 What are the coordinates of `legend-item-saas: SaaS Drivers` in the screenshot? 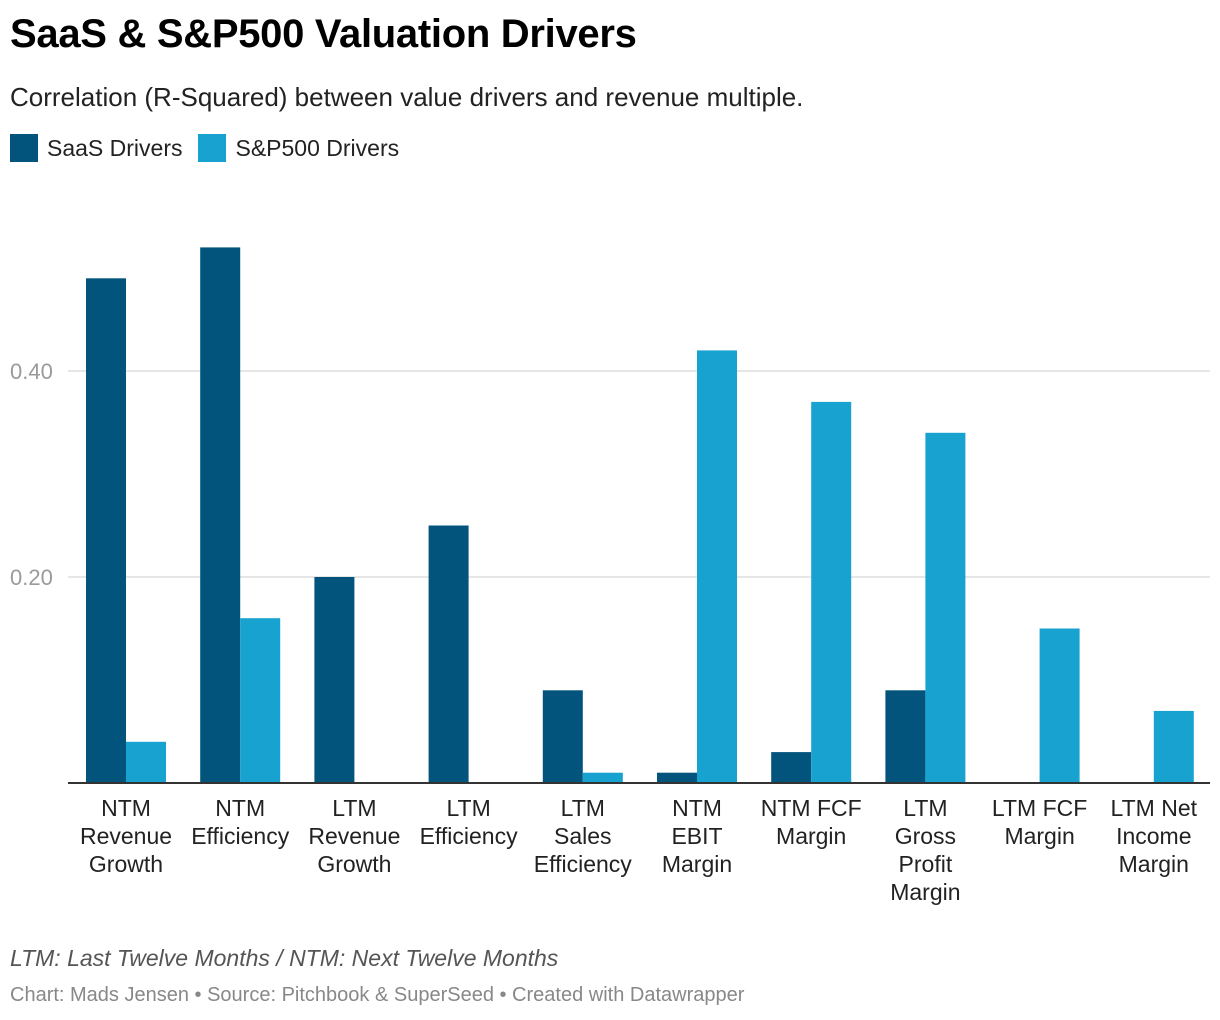 It's located at (96, 148).